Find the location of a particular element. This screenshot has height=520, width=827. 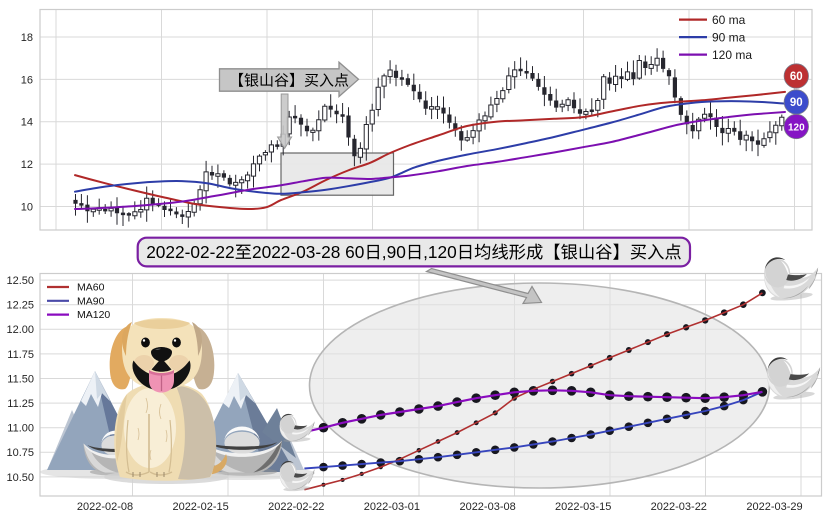

svg-text: 2022-03-28 60 is located at coordinates (308, 252).